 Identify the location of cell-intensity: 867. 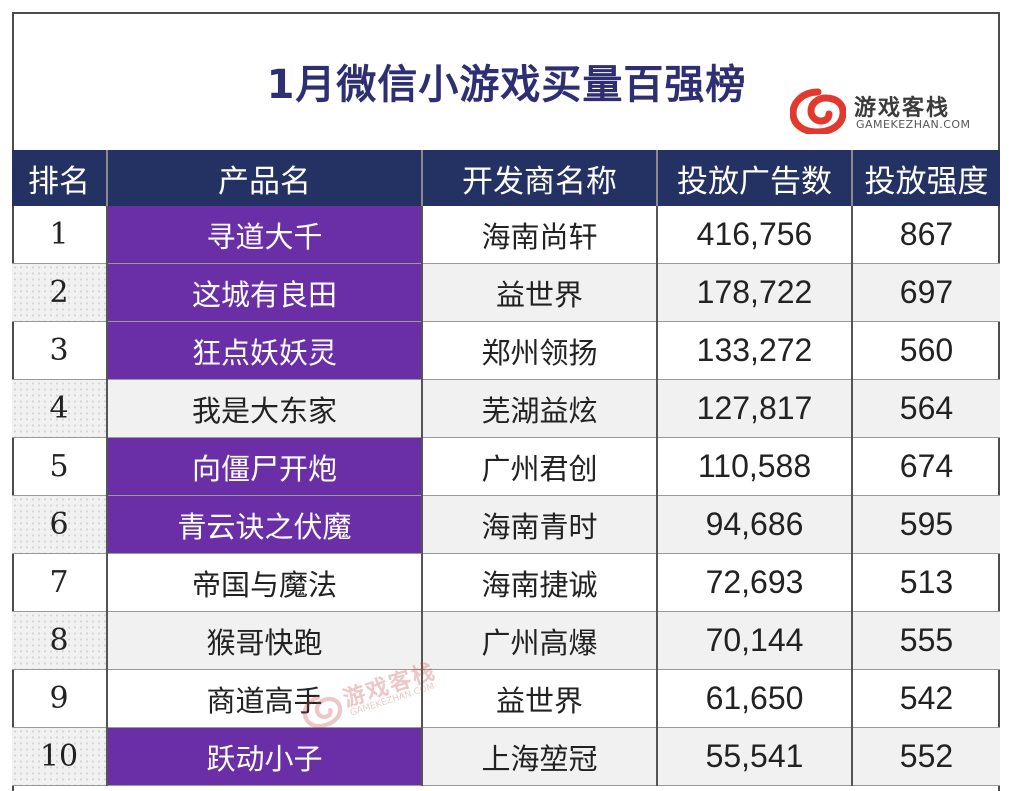
(926, 235).